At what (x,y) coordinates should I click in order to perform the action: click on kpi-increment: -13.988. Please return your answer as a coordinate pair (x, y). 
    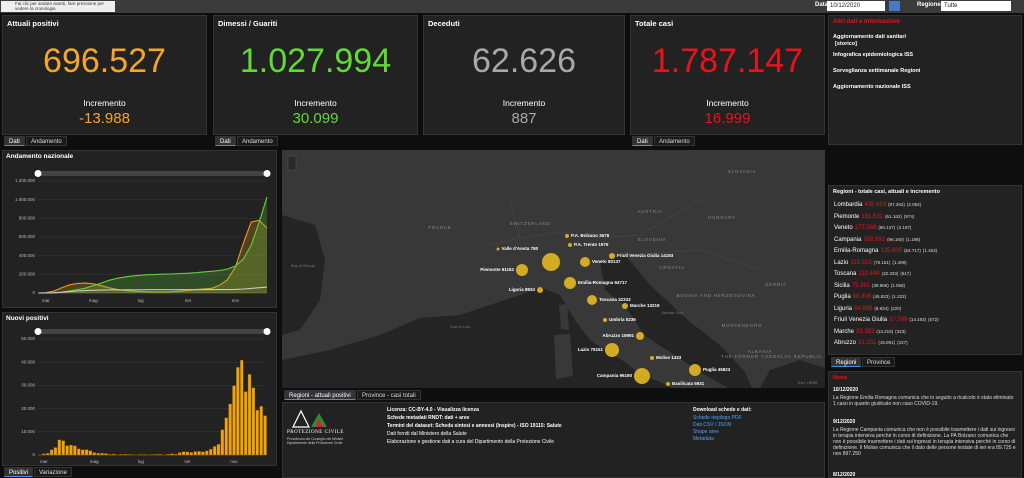
    Looking at the image, I should click on (104, 118).